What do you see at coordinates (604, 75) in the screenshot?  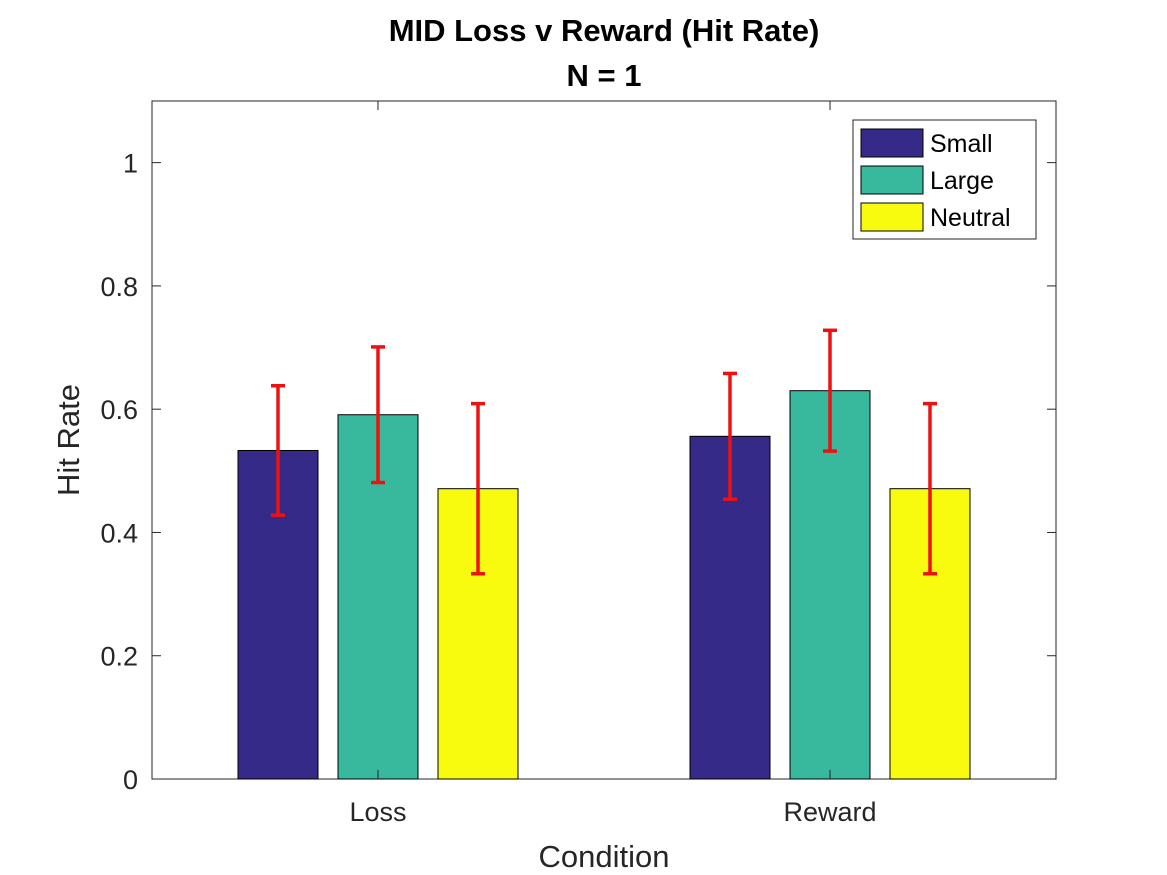 I see `chart-subtitle: N = 1` at bounding box center [604, 75].